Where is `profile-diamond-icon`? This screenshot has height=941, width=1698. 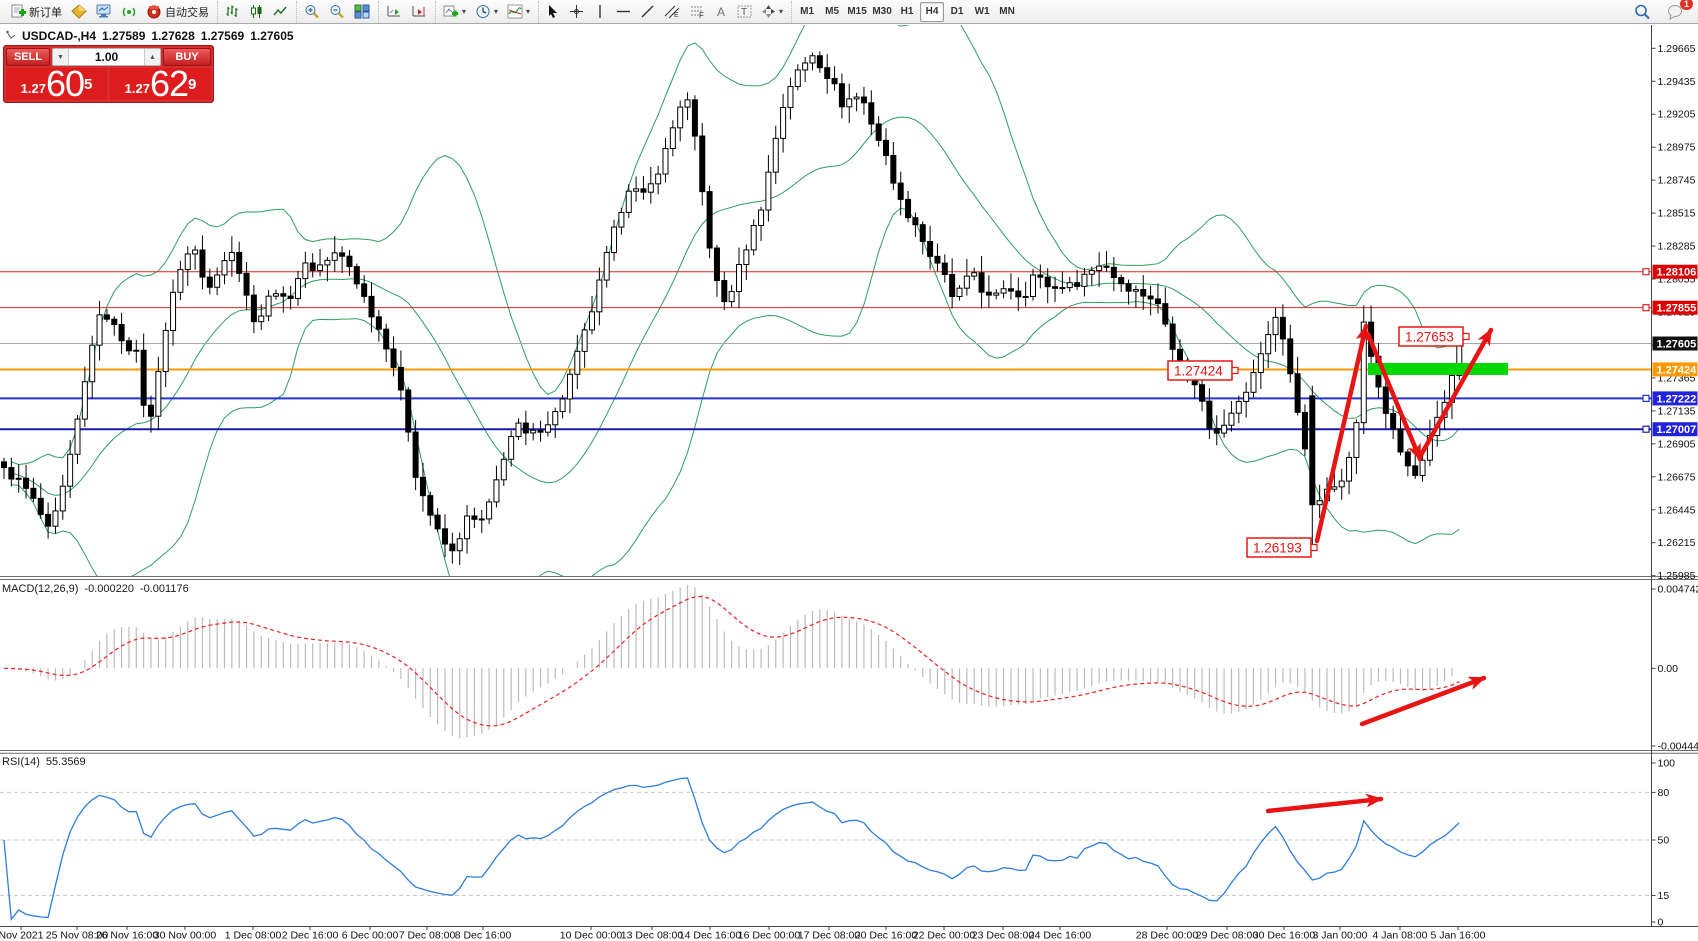 profile-diamond-icon is located at coordinates (79, 11).